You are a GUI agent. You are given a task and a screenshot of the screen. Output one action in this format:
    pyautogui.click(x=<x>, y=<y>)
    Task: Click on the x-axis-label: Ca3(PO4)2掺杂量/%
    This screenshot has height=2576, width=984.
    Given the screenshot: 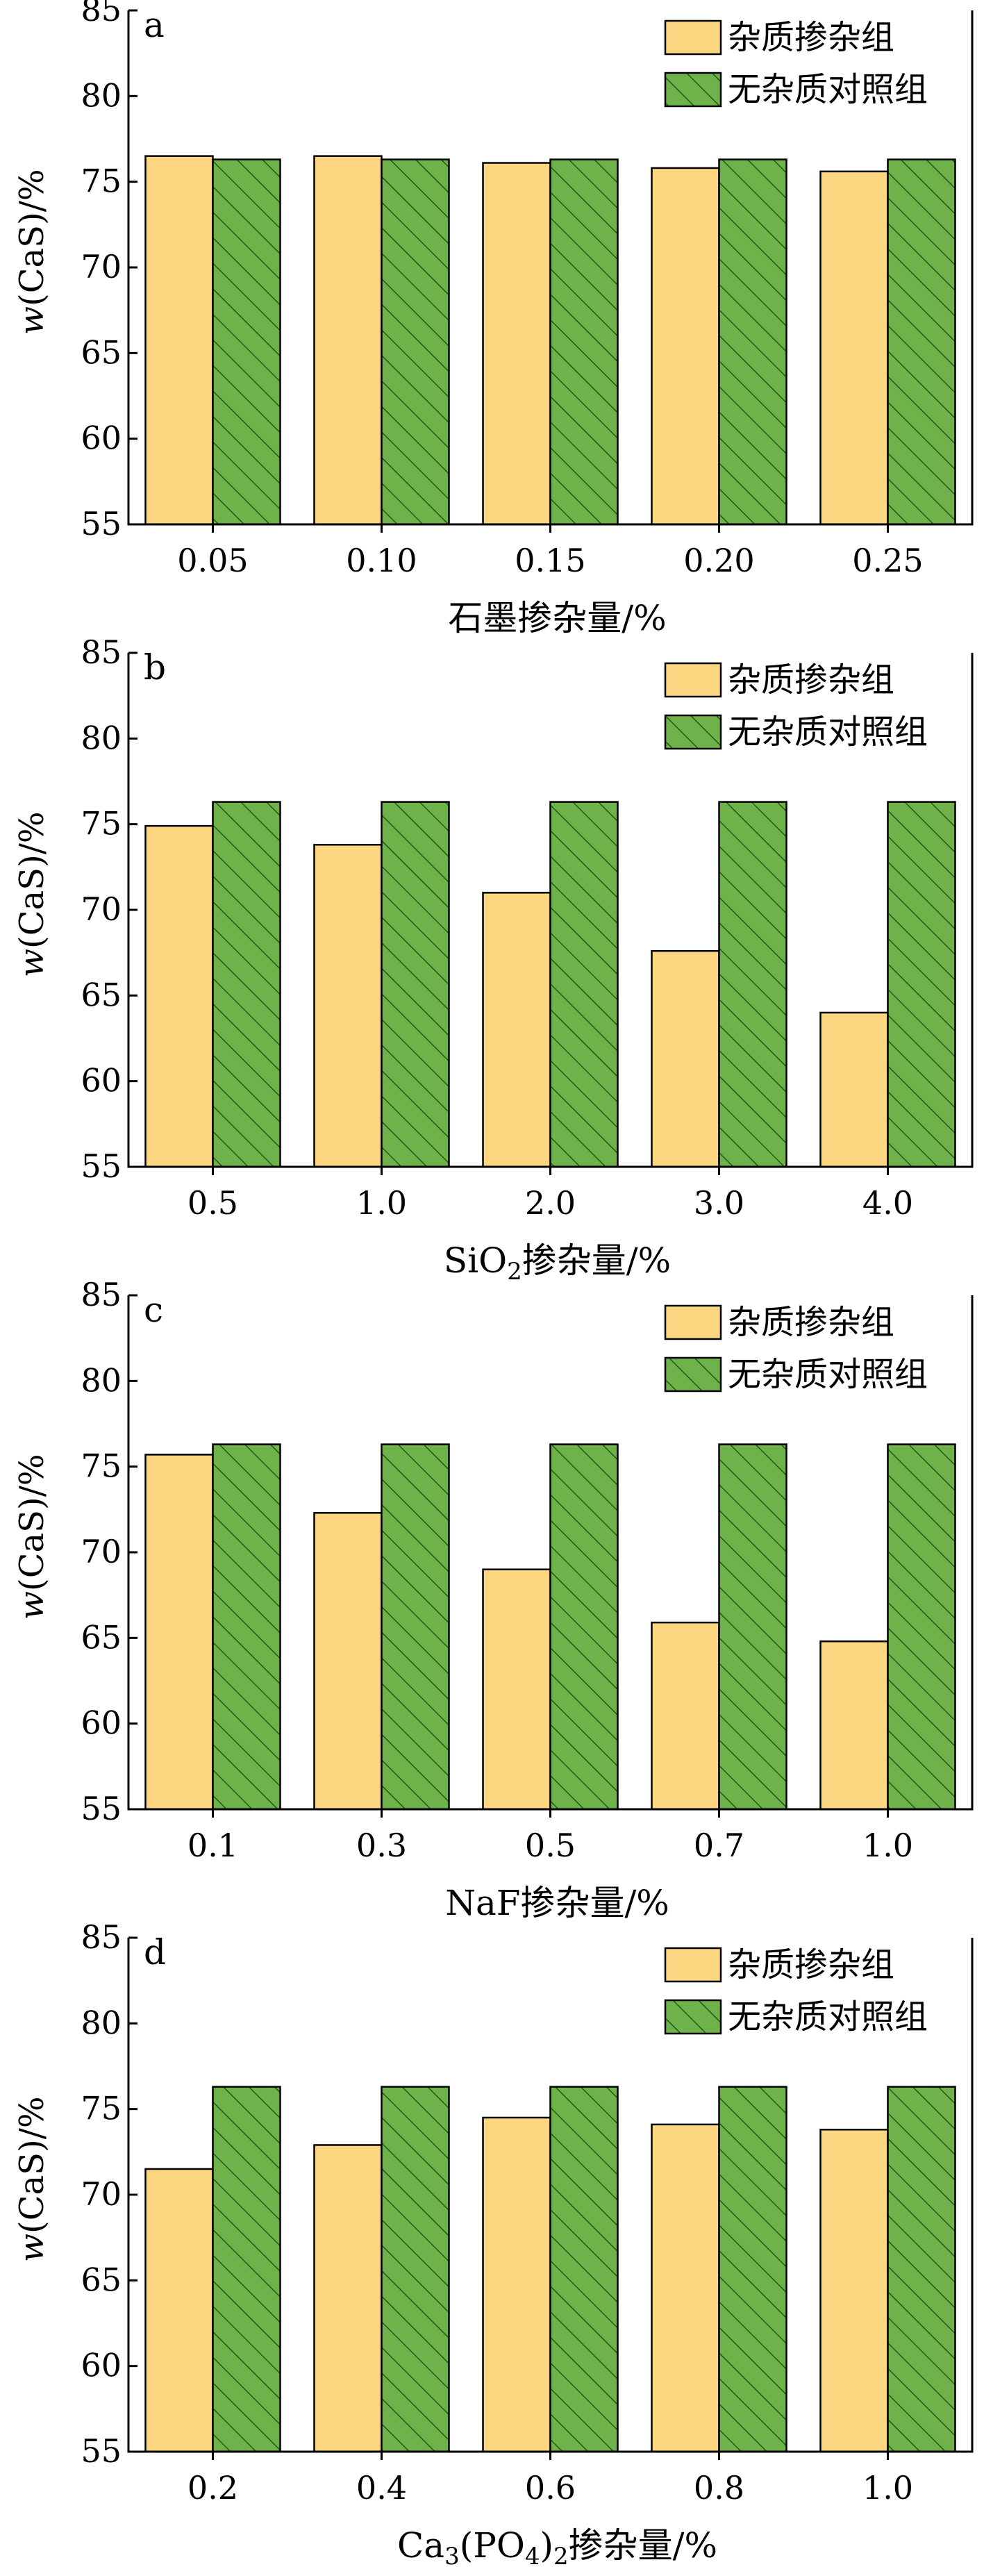 What is the action you would take?
    pyautogui.click(x=557, y=2547)
    